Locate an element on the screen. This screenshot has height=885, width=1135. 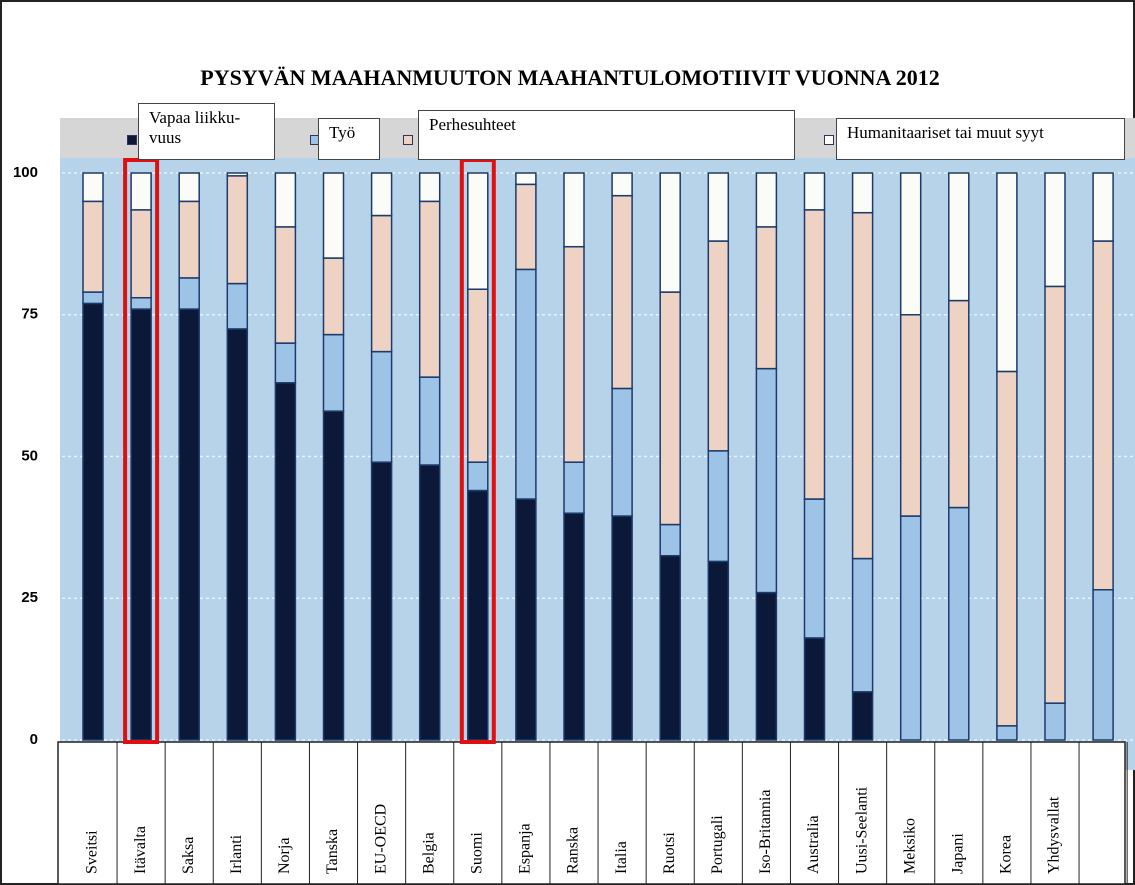
y-tick-label: 75 is located at coordinates (29, 314).